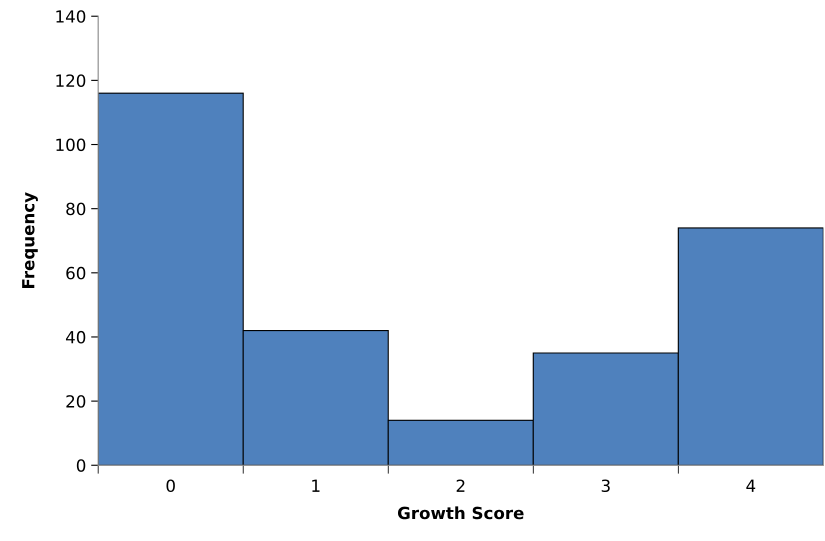  I want to click on y-tick-label: 120, so click(71, 80).